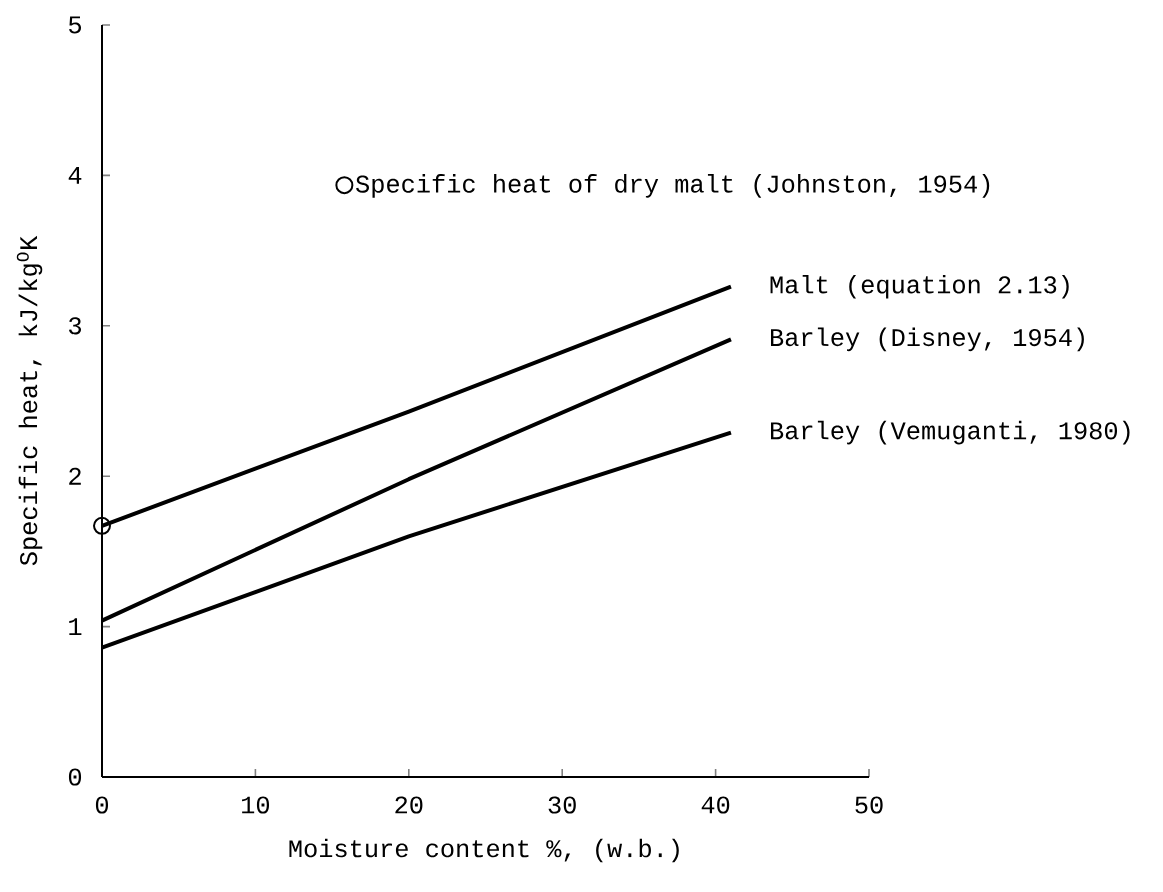  Describe the element at coordinates (29, 400) in the screenshot. I see `y-axis-title: Specific heat, kJ/kg$^{O}$K` at that location.